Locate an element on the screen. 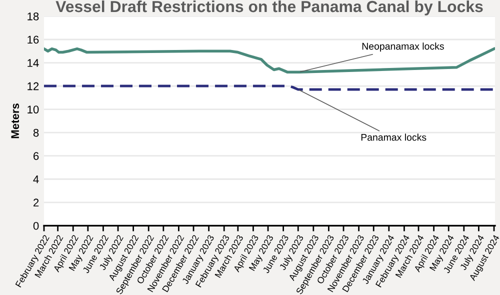 This screenshot has height=295, width=500. y-tick-label: 10 is located at coordinates (33, 110).